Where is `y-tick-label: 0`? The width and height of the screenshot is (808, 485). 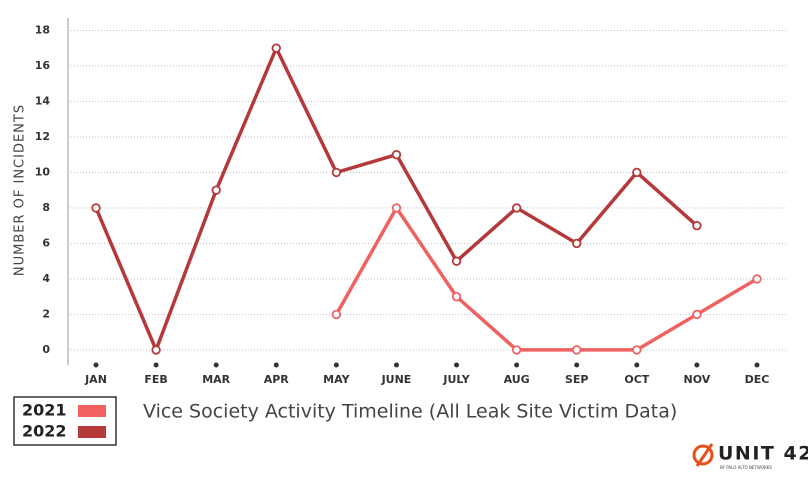 y-tick-label: 0 is located at coordinates (46, 349).